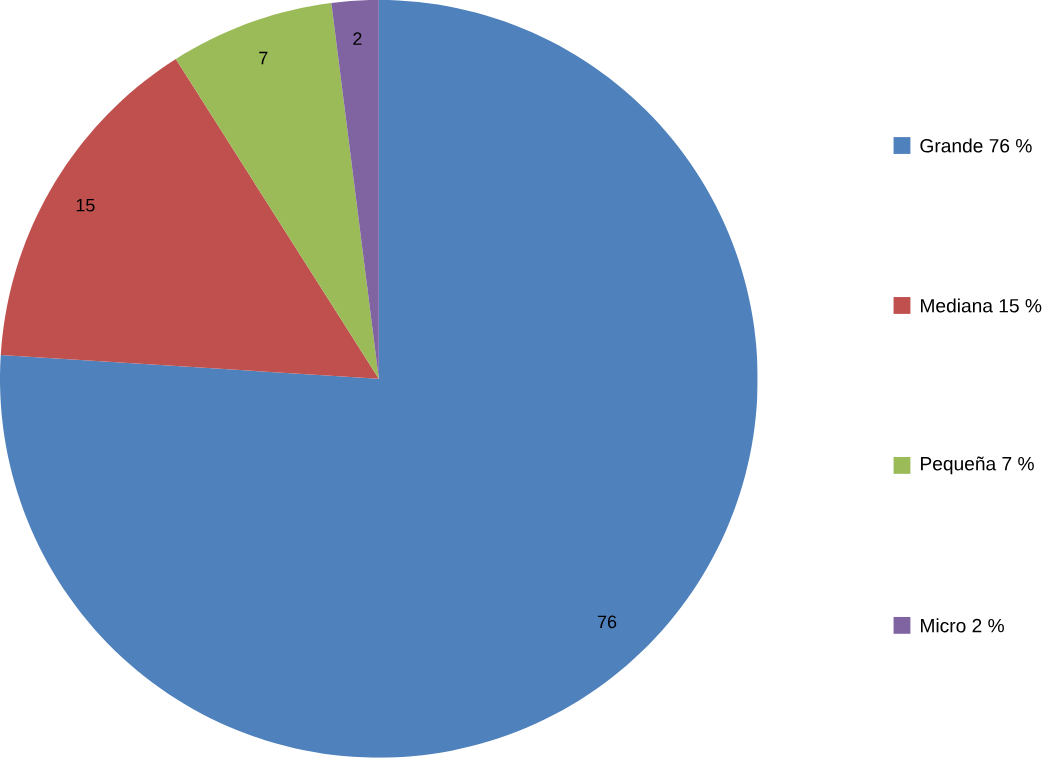 This screenshot has height=758, width=1046. What do you see at coordinates (977, 465) in the screenshot?
I see `legend-label: Pequeña 7 %` at bounding box center [977, 465].